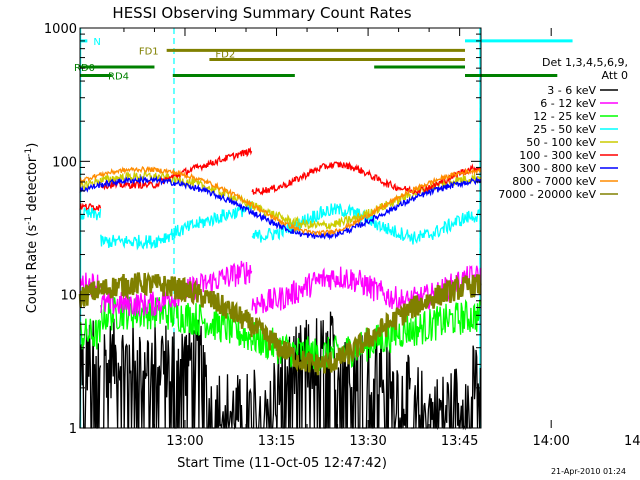 Image resolution: width=640 pixels, height=480 pixels. Describe the element at coordinates (60, 29) in the screenshot. I see `y-tick-label: 1000` at that location.